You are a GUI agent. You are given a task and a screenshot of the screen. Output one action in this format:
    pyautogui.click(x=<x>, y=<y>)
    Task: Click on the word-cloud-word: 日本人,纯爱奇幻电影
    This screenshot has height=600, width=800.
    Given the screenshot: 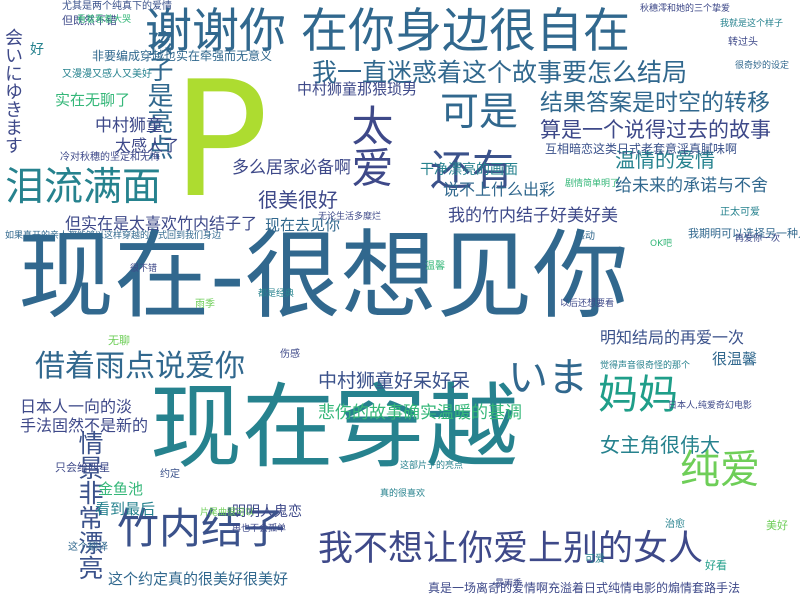 What is the action you would take?
    pyautogui.click(x=710, y=406)
    